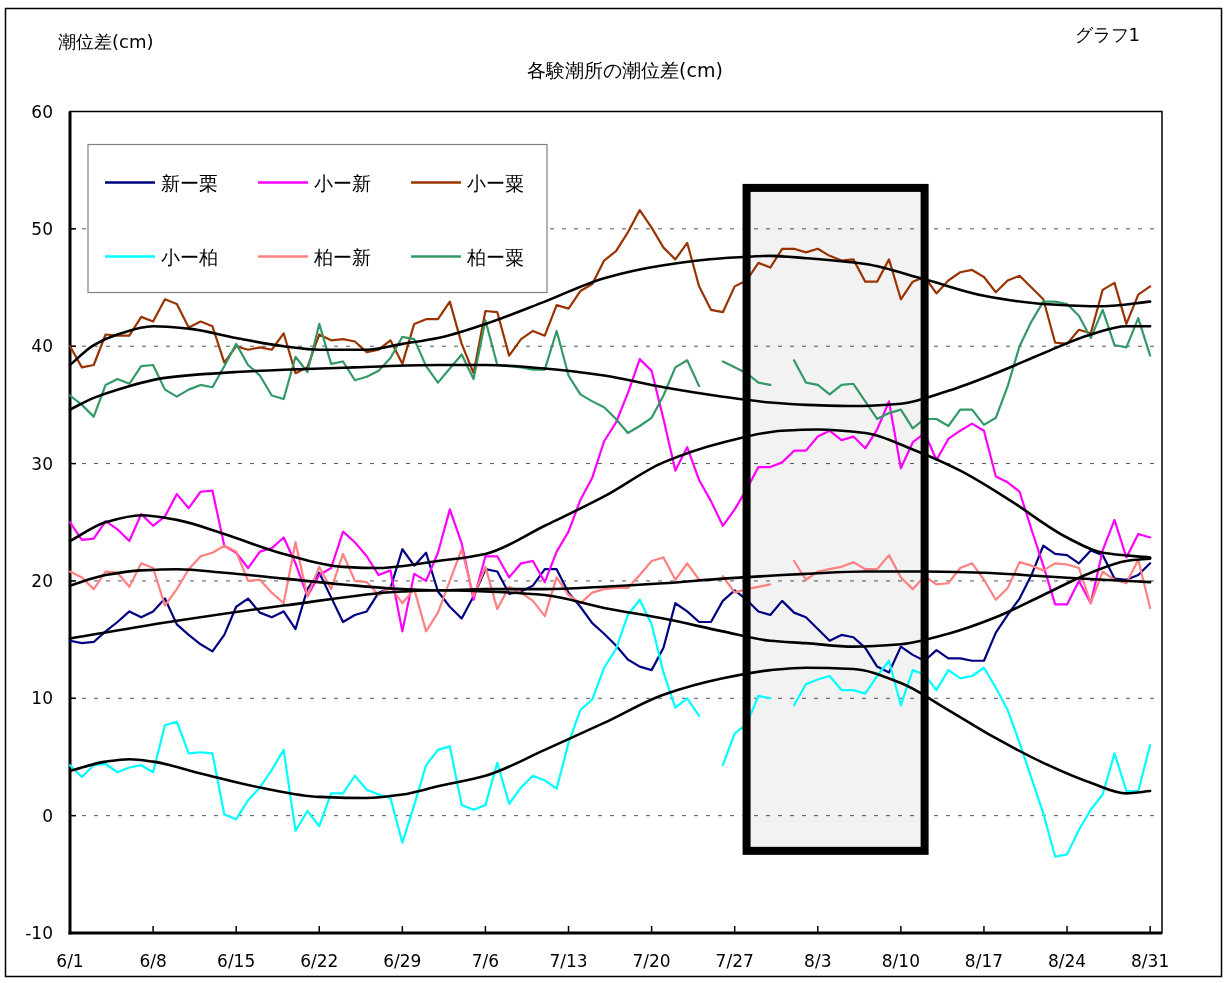 This screenshot has width=1227, height=983. Describe the element at coordinates (153, 961) in the screenshot. I see `x-tick-label: 6/8` at that location.